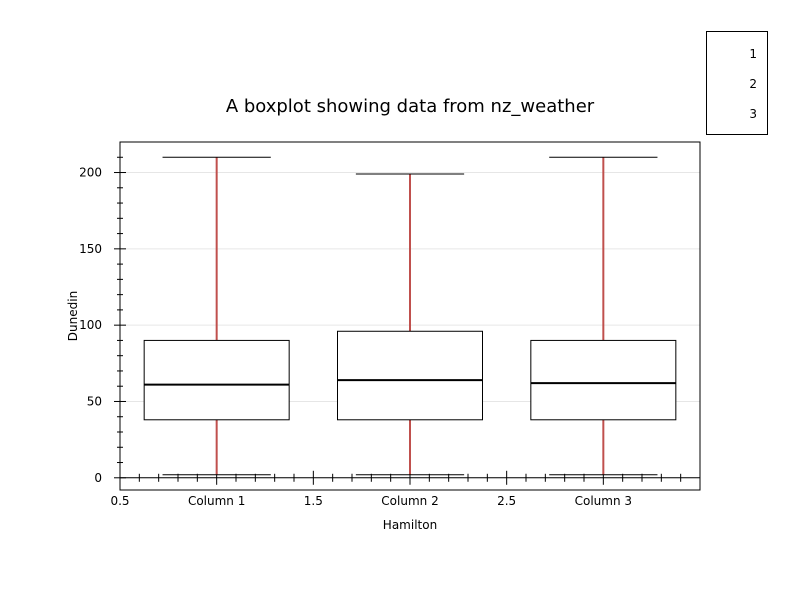 Image resolution: width=800 pixels, height=600 pixels. What do you see at coordinates (506, 501) in the screenshot?
I see `x-tick-label: 2.5` at bounding box center [506, 501].